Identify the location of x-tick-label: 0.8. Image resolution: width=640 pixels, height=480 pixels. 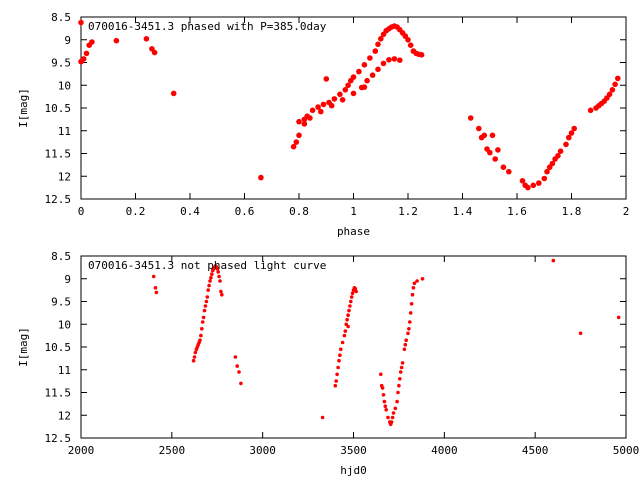
(299, 211).